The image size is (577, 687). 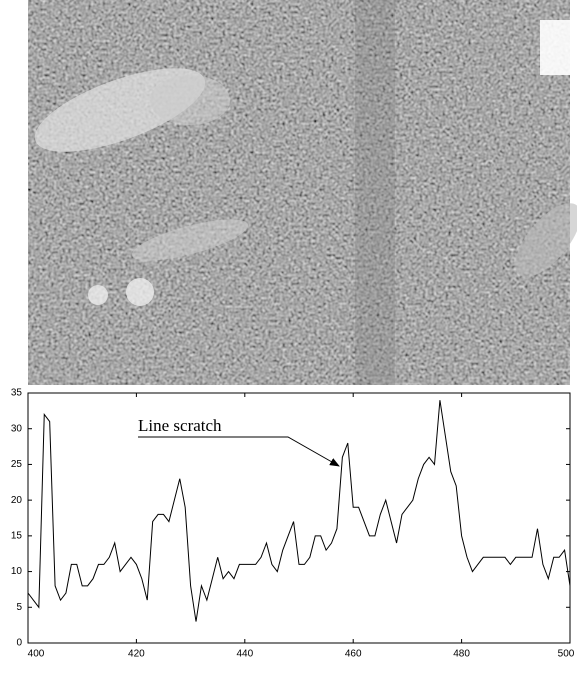 What do you see at coordinates (19, 643) in the screenshot?
I see `y-tick-label: 0` at bounding box center [19, 643].